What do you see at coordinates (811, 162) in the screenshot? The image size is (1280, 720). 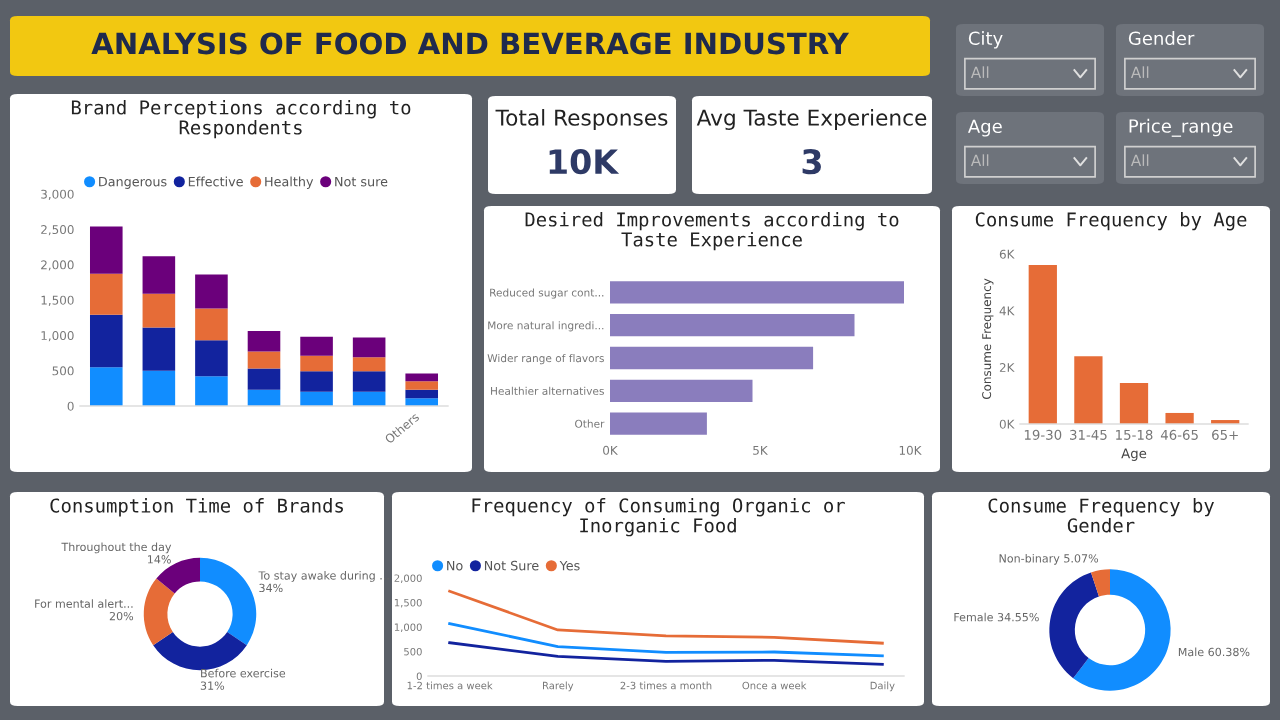 I see `text: 3` at bounding box center [811, 162].